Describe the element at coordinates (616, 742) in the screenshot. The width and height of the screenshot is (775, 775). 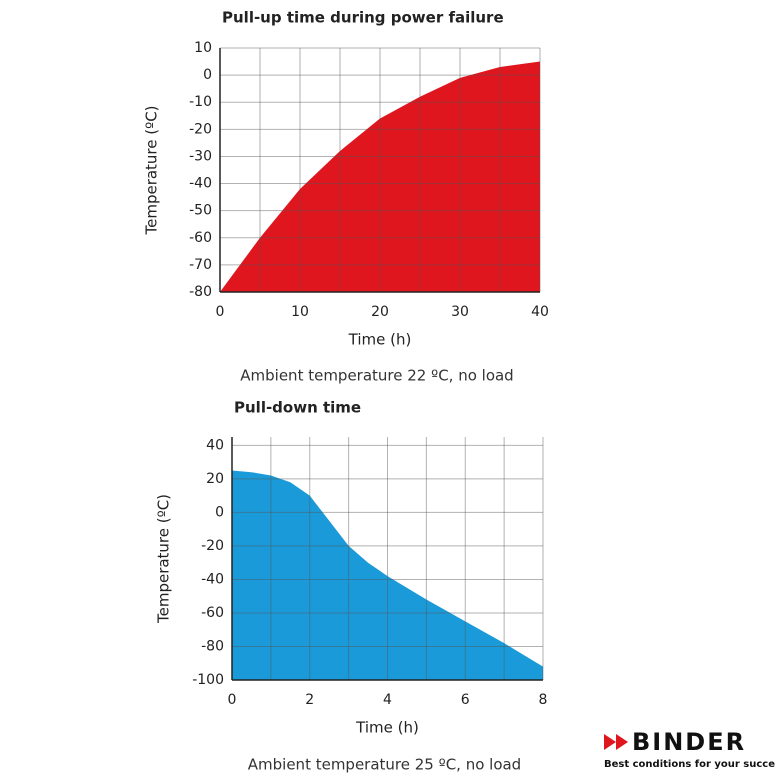
I see `logo-mark` at that location.